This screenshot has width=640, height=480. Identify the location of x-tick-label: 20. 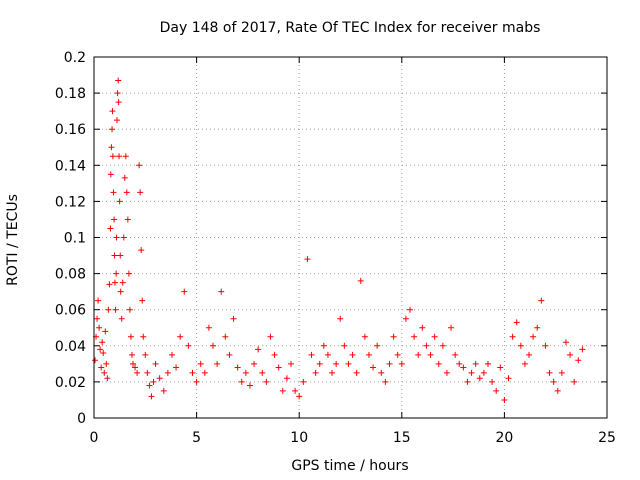
(504, 438).